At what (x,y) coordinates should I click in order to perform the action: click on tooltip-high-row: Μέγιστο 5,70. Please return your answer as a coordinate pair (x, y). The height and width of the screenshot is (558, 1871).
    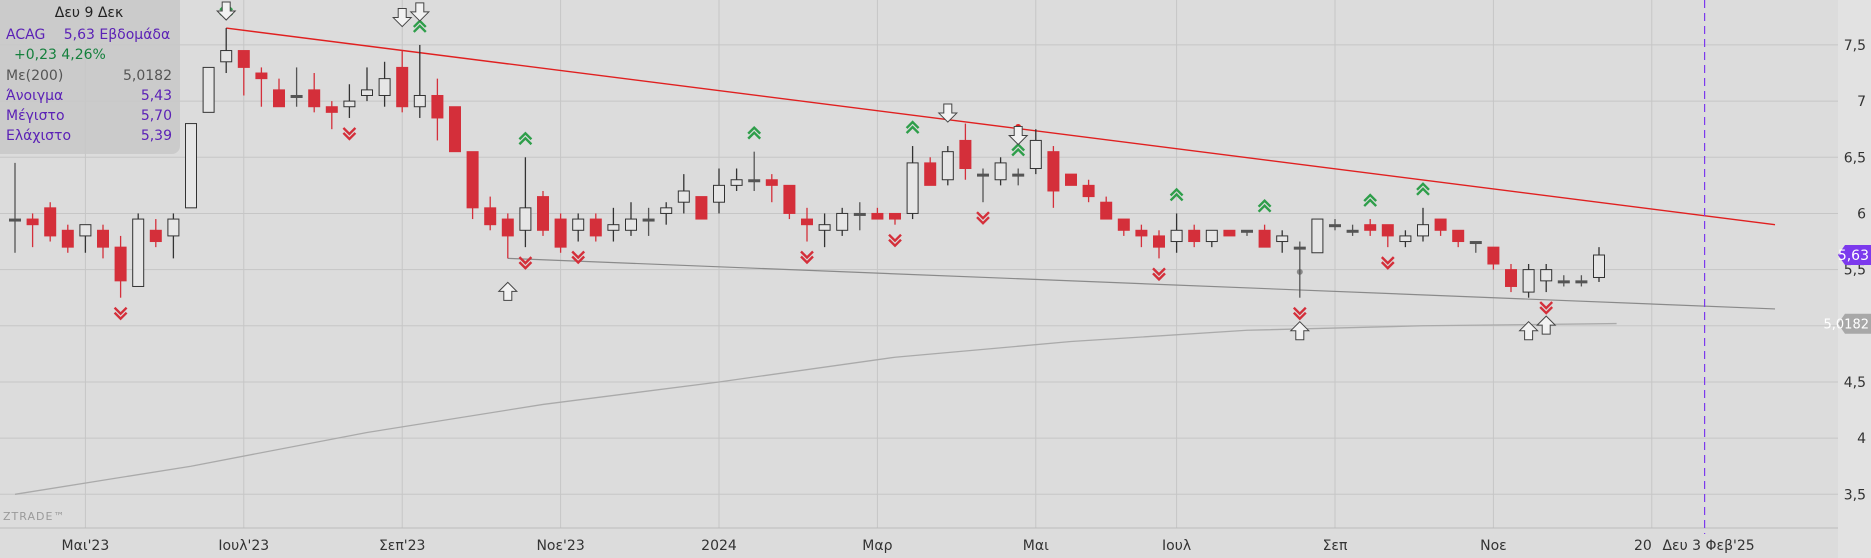
    Looking at the image, I should click on (89, 116).